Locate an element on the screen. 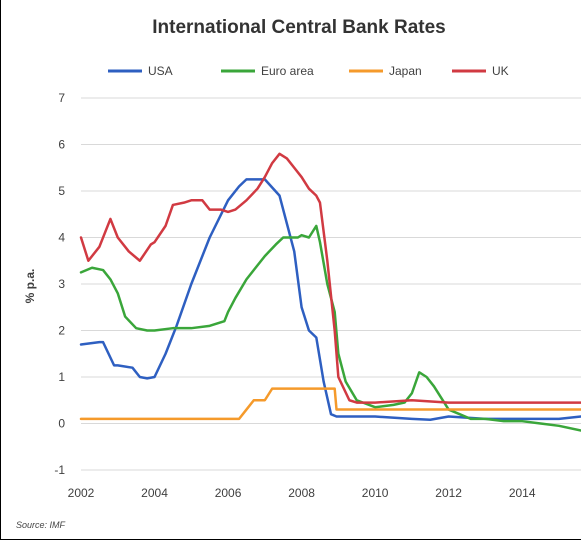 The height and width of the screenshot is (540, 581). source-note: Source: IMF is located at coordinates (41, 525).